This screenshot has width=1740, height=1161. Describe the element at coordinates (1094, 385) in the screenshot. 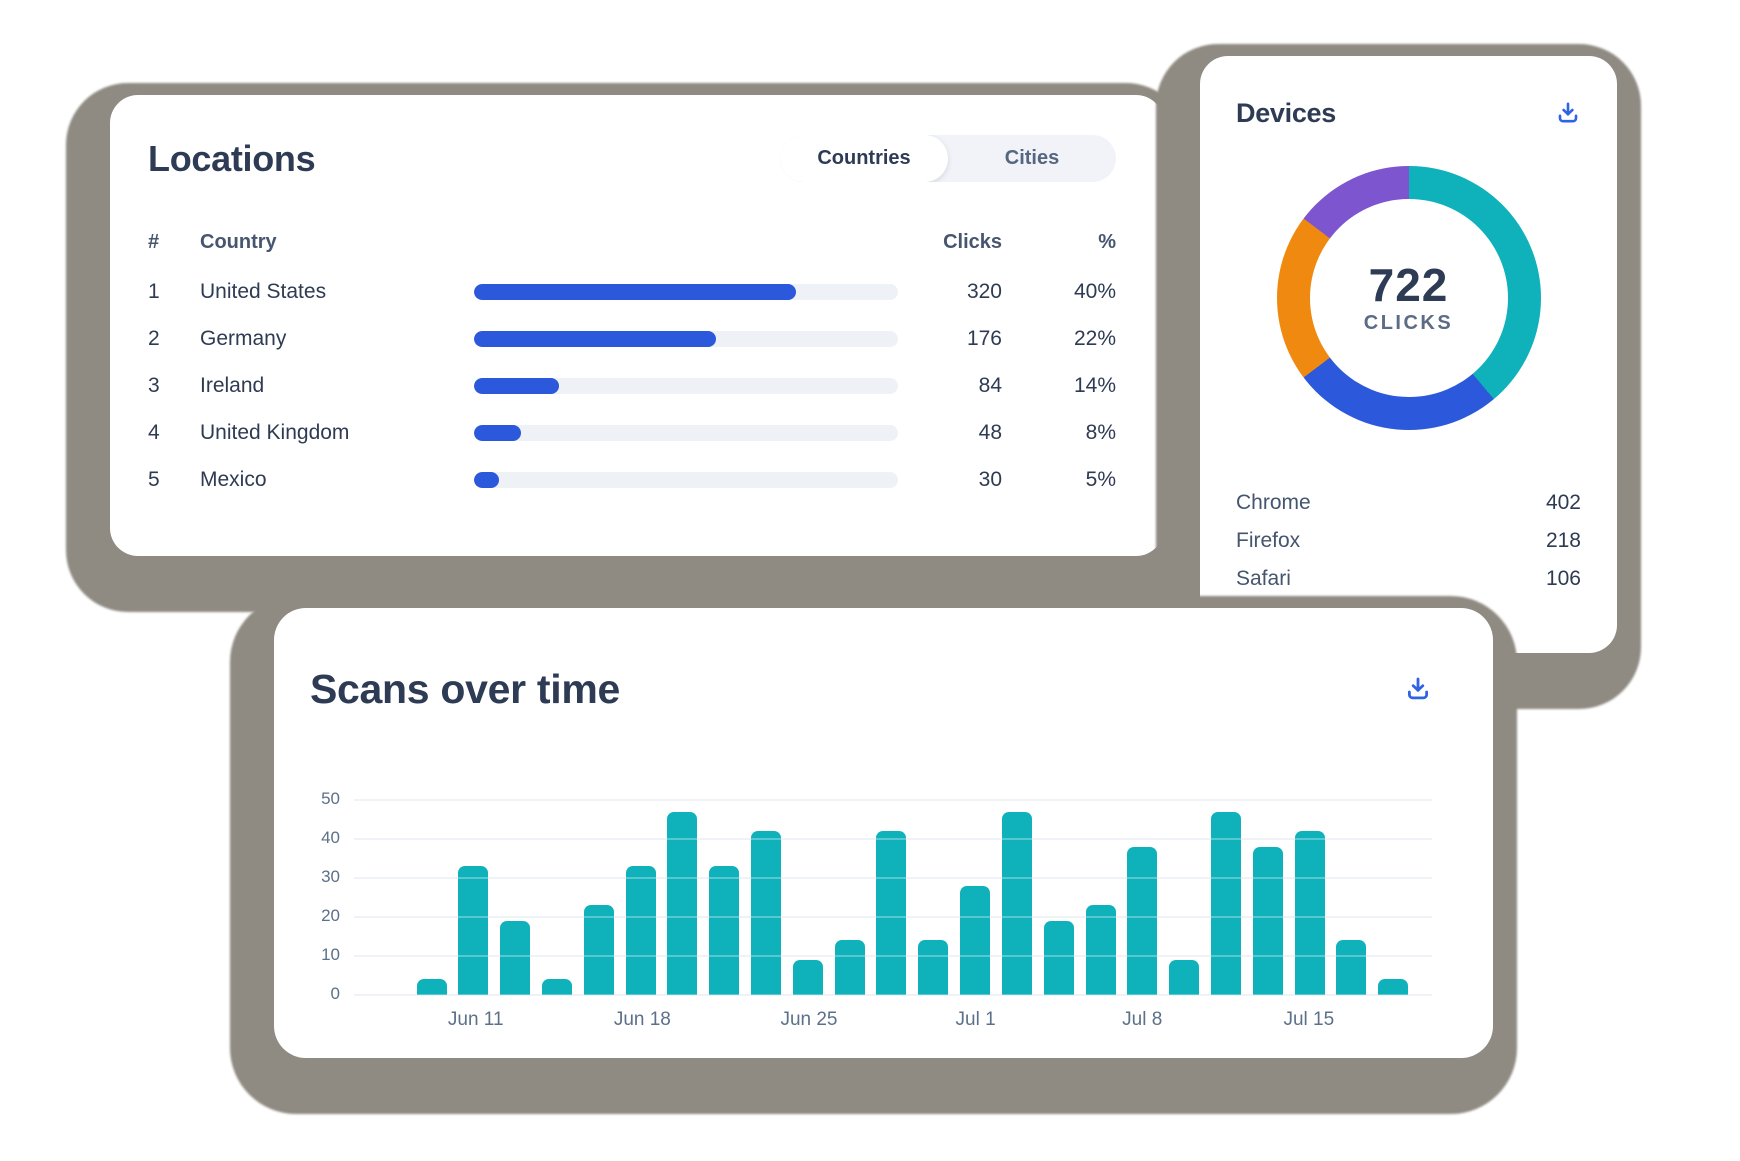

I see `percent-cell: 14%` at that location.